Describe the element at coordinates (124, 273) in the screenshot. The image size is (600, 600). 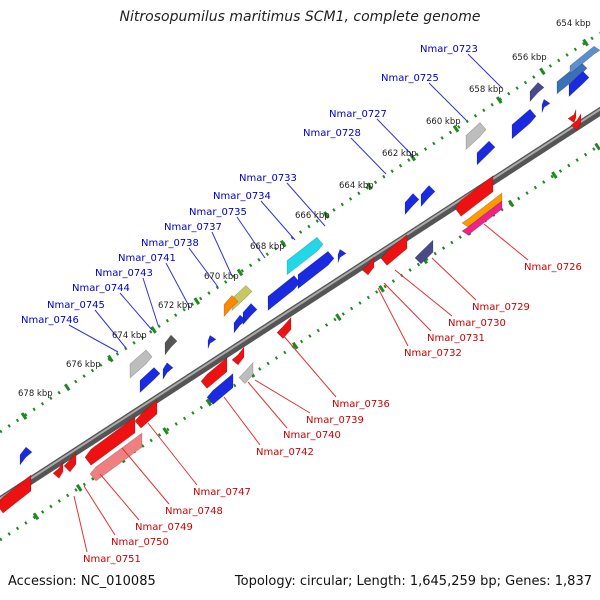
I see `forward-gene-label: Nmar_0743` at that location.